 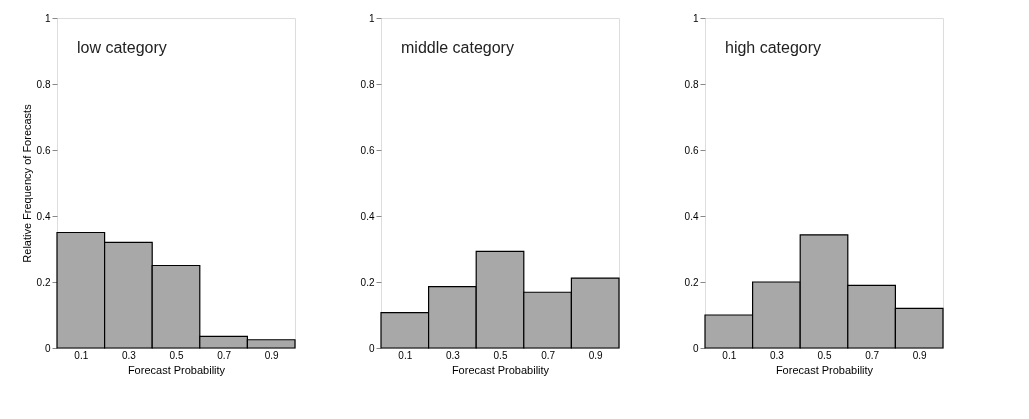 What do you see at coordinates (457, 47) in the screenshot?
I see `annotation: middle category` at bounding box center [457, 47].